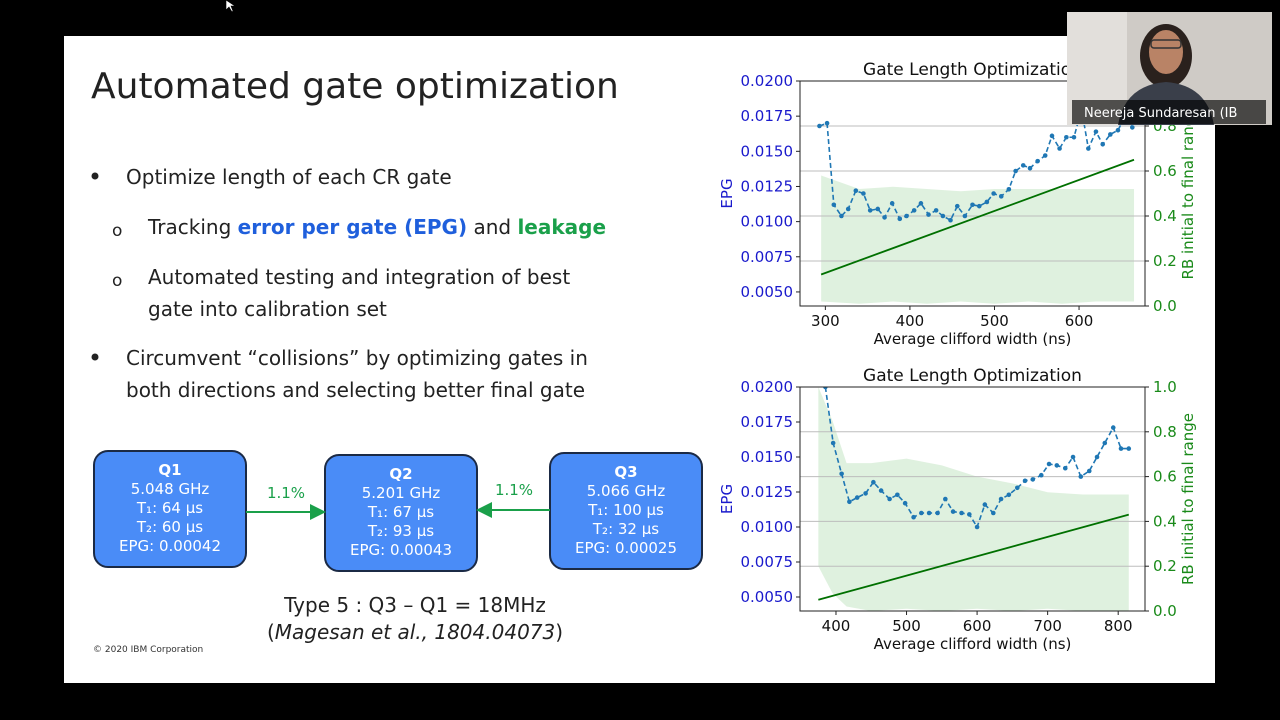 The image size is (1280, 720). What do you see at coordinates (559, 632) in the screenshot?
I see `text-part: )` at bounding box center [559, 632].